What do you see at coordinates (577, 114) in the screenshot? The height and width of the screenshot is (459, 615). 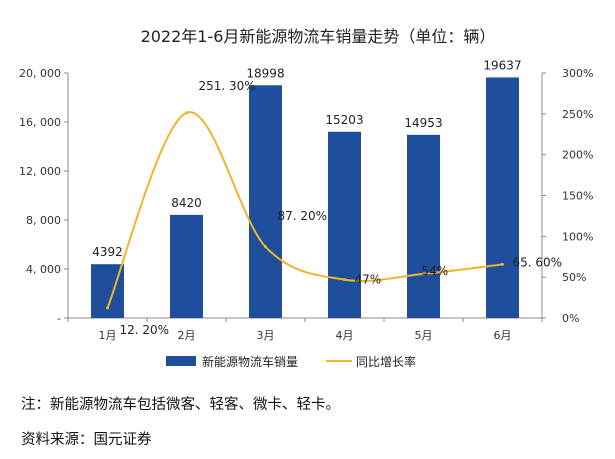 I see `y-right-tick-label: 250%` at bounding box center [577, 114].